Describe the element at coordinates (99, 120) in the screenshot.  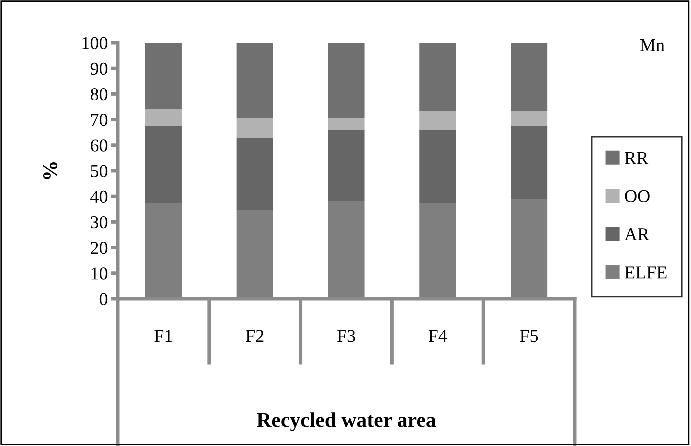
I see `y-tick-label: 70` at that location.